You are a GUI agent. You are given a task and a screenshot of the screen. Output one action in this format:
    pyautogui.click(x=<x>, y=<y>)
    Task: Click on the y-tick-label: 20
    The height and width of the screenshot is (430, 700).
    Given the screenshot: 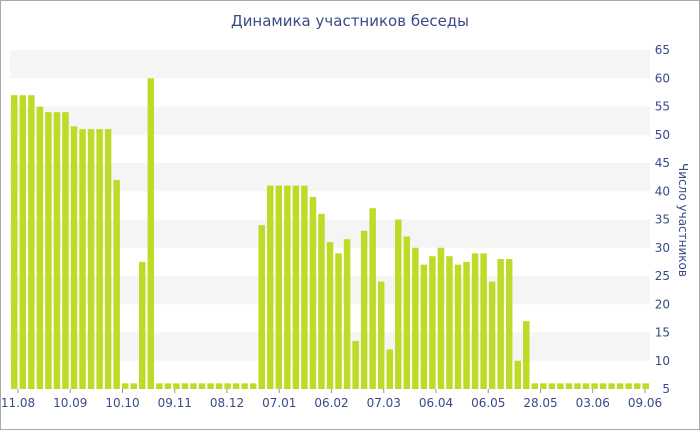 What is the action you would take?
    pyautogui.click(x=662, y=304)
    